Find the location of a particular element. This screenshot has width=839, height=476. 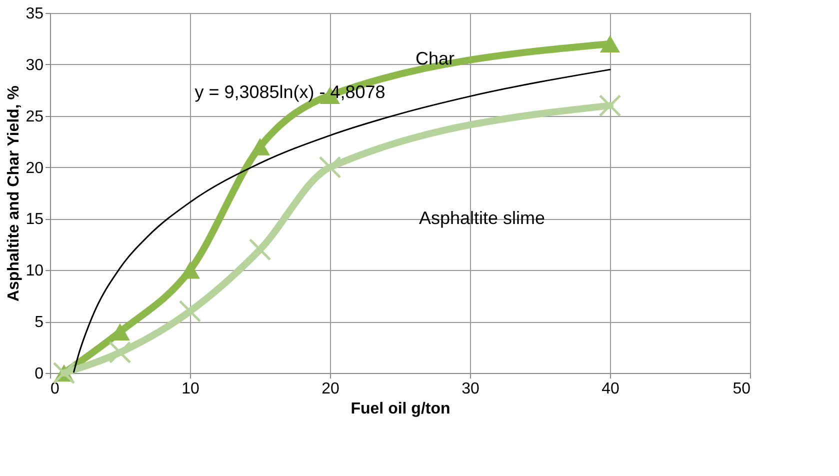

y-tick-label: 25 is located at coordinates (35, 117).